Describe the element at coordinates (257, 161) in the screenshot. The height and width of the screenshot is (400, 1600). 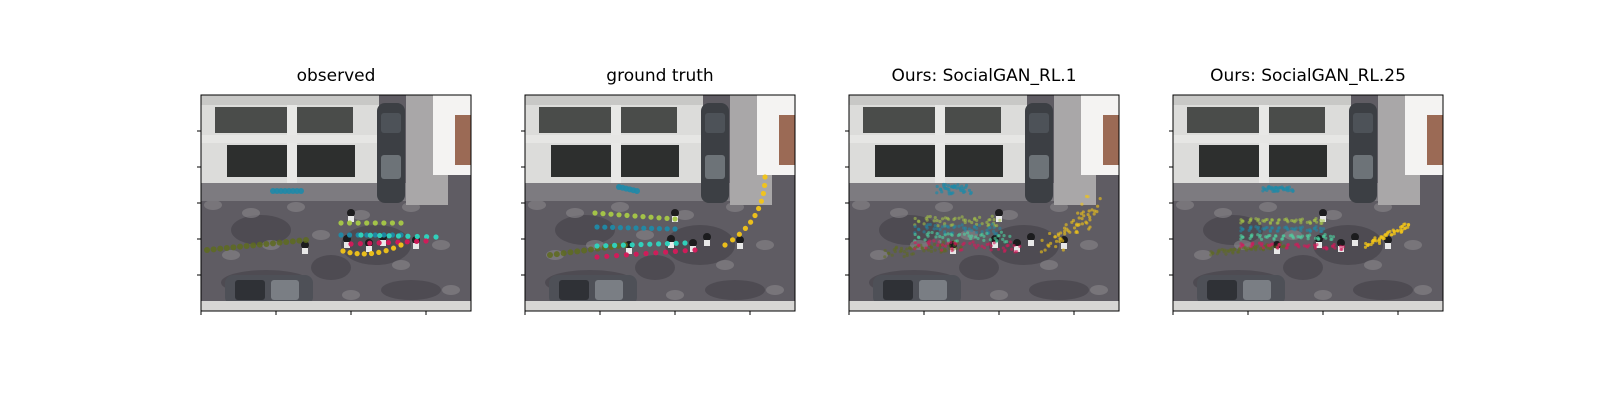
I see `window-lower-left` at that location.